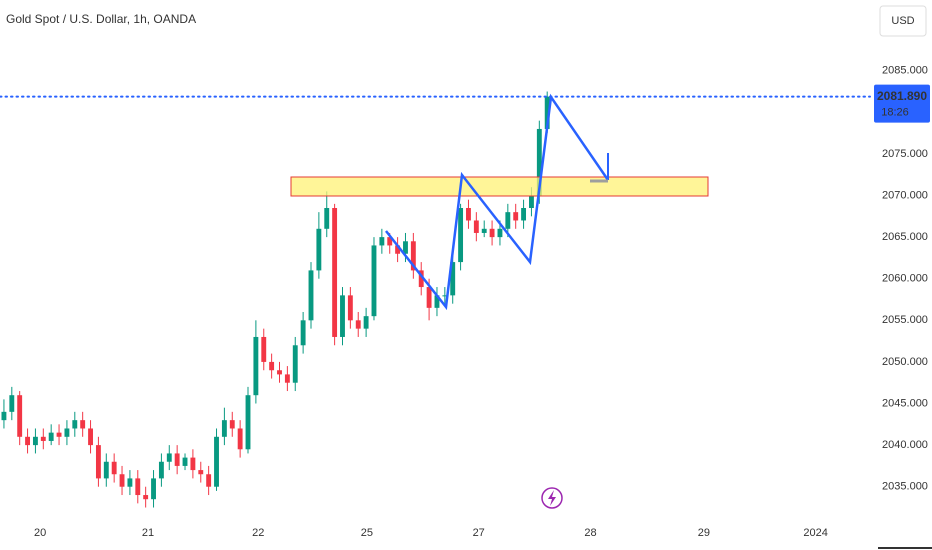  Describe the element at coordinates (497, 202) in the screenshot. I see `zigzag-drawing` at that location.